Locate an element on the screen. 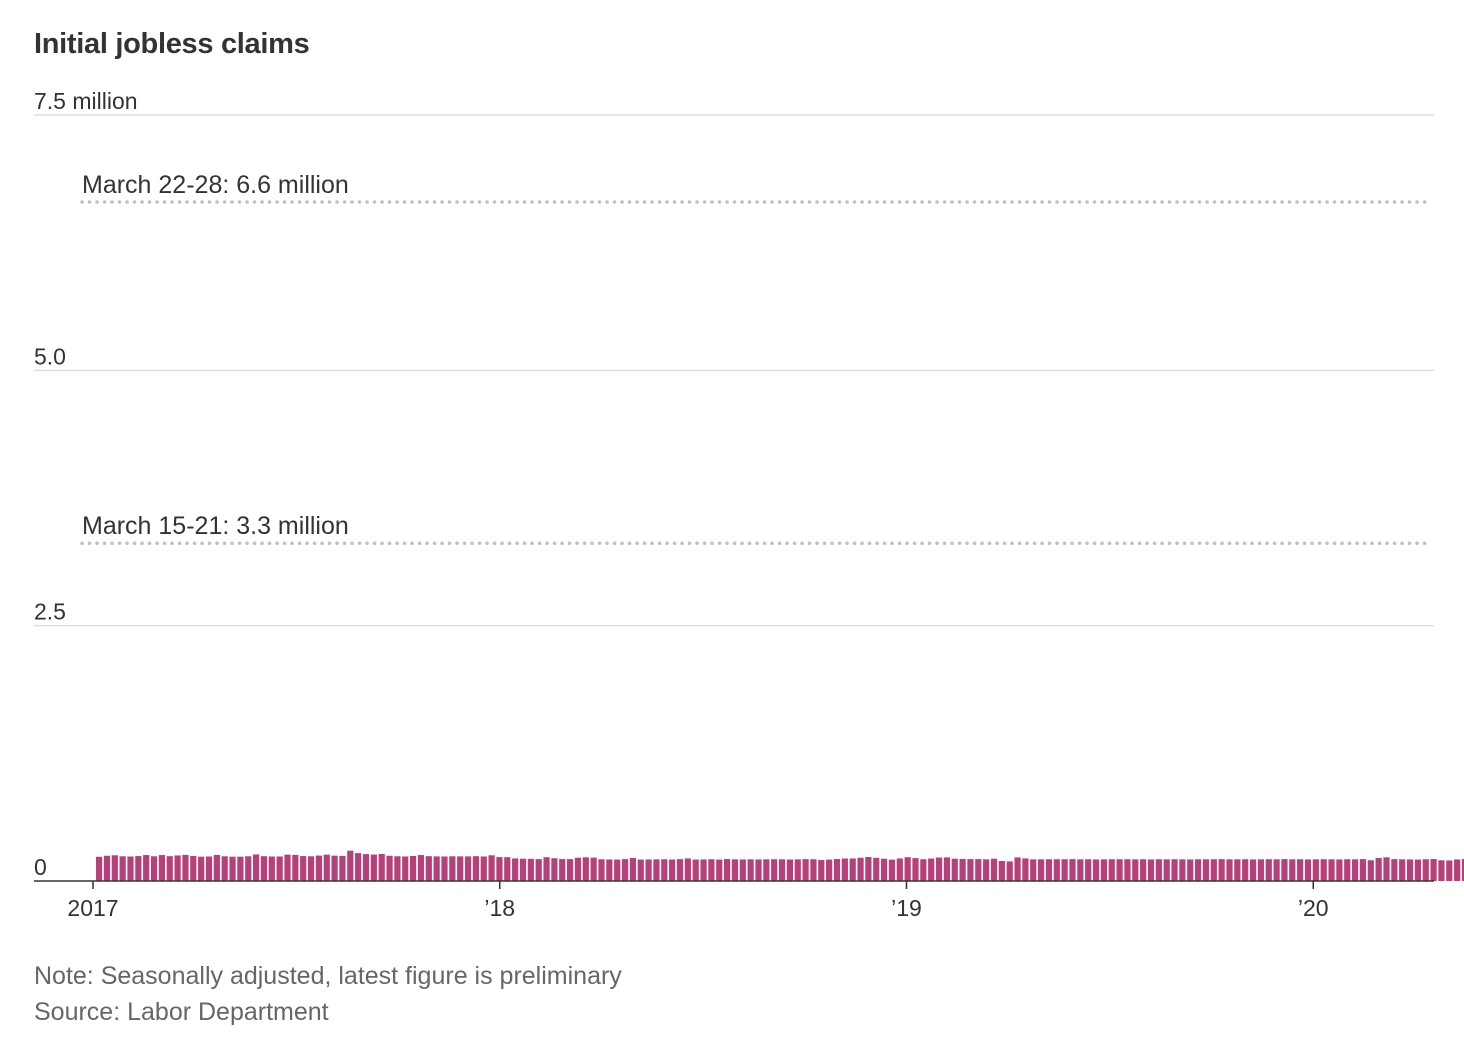 The image size is (1464, 1058). axes: 2017 ’18 ’19 ’20 is located at coordinates (734, 900).